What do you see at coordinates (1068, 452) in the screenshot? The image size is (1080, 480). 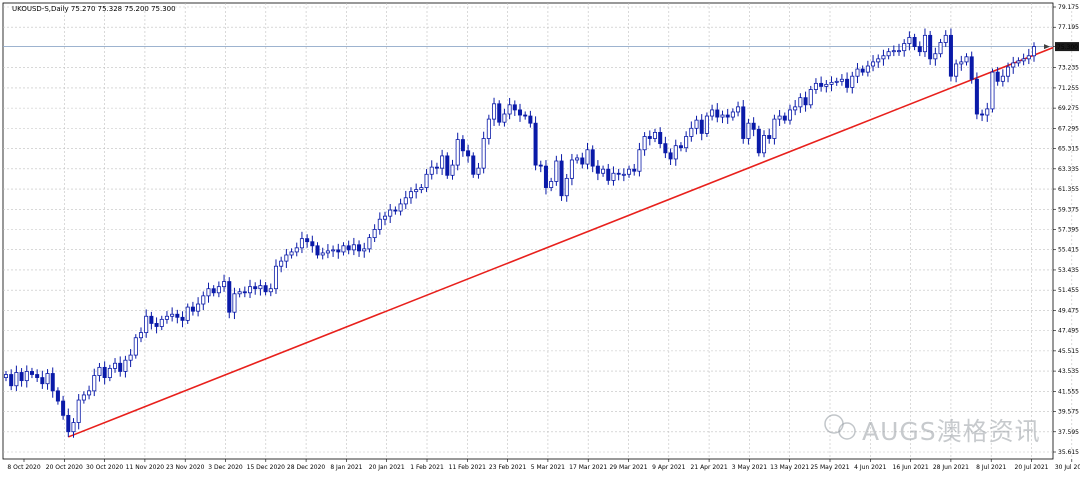 I see `y-tick-label: 35.615` at bounding box center [1068, 452].